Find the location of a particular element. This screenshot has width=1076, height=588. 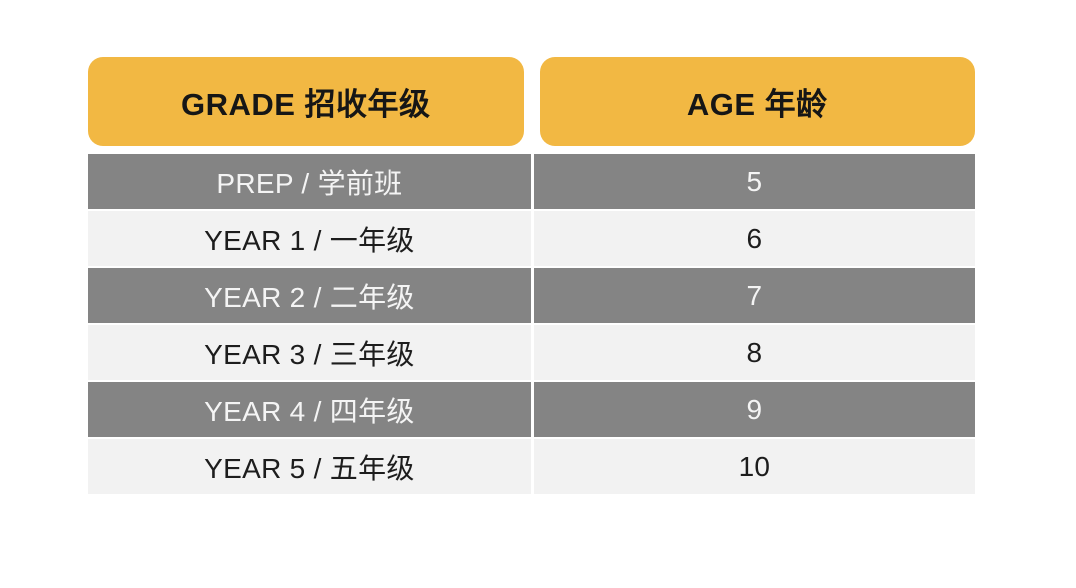

table-row: YEAR 4 / 四年级 9 is located at coordinates (531, 409).